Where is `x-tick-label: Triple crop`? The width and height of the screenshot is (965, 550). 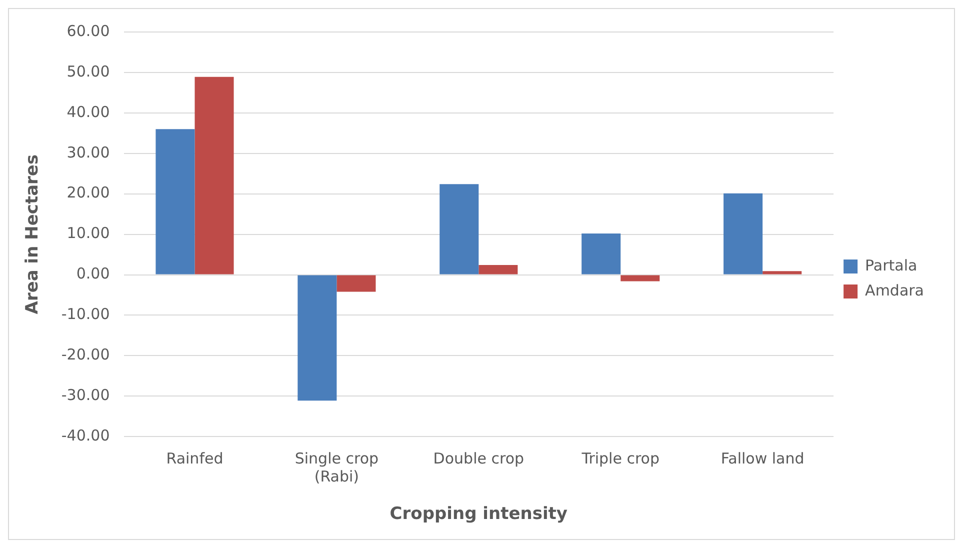
x-tick-label: Triple crop is located at coordinates (620, 458).